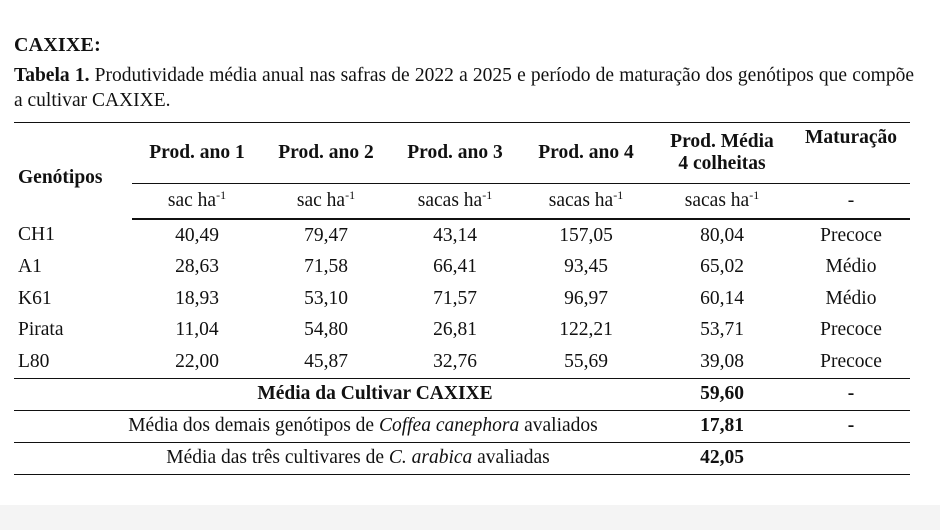  Describe the element at coordinates (455, 330) in the screenshot. I see `cell-ano3: 26,81` at that location.